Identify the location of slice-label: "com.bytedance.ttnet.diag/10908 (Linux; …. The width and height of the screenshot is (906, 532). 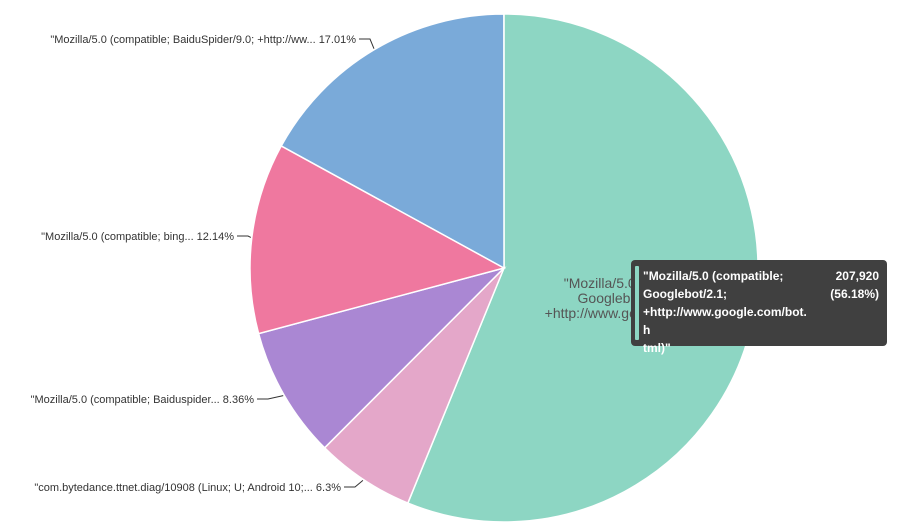
(187, 488).